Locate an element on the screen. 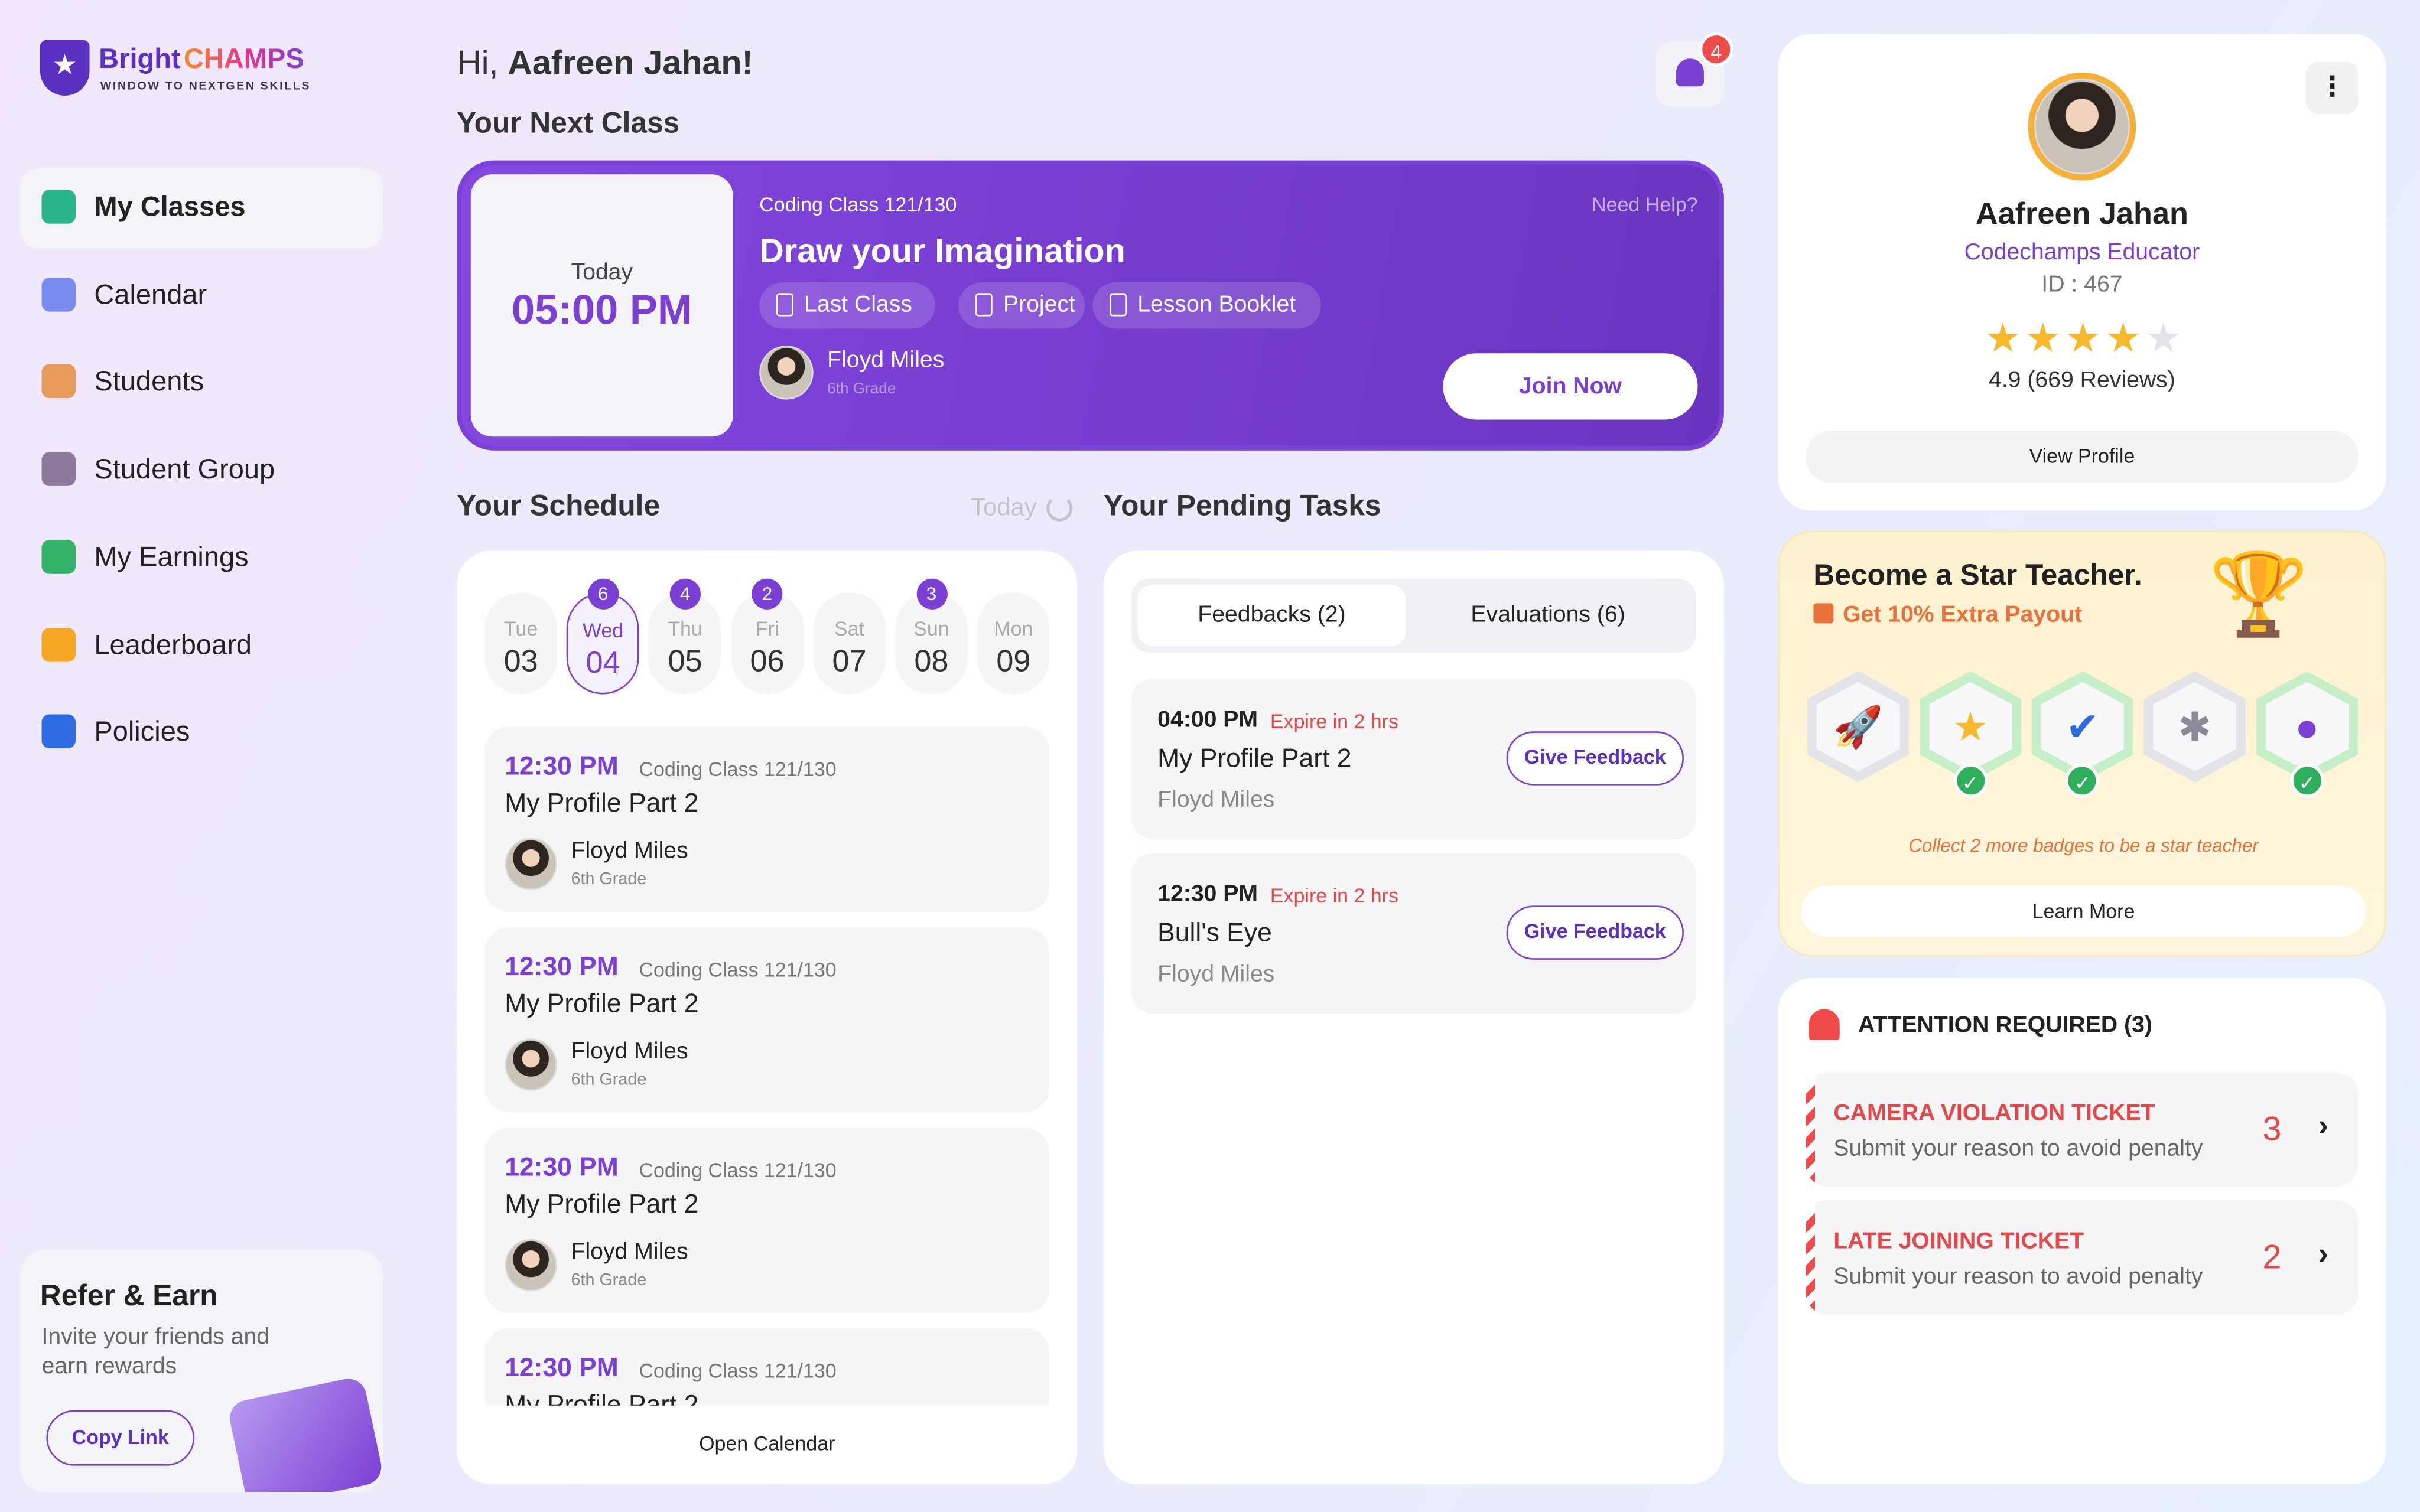  ticket-count: 3 is located at coordinates (2272, 1128).